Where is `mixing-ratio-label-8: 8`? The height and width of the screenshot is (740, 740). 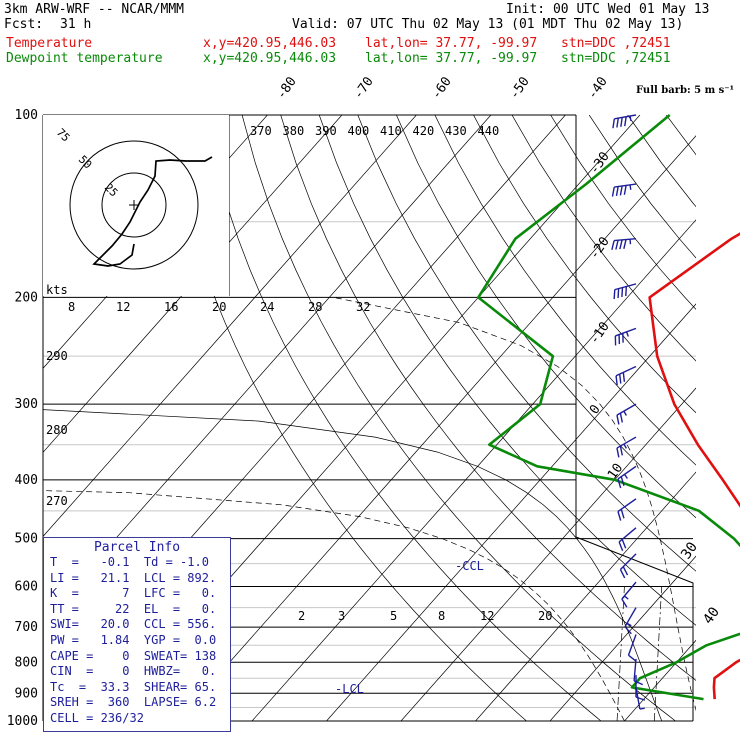 mixing-ratio-label-8: 8 is located at coordinates (441, 616).